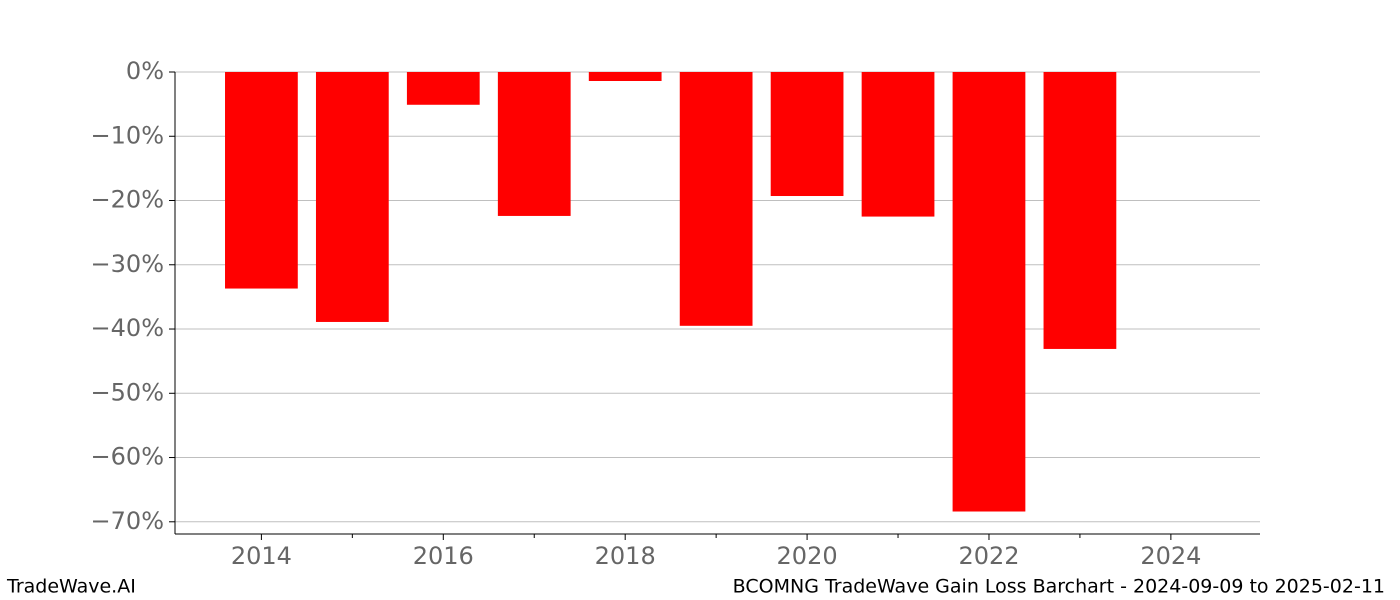 The width and height of the screenshot is (1400, 600). I want to click on x-tick-label: 2022, so click(988, 556).